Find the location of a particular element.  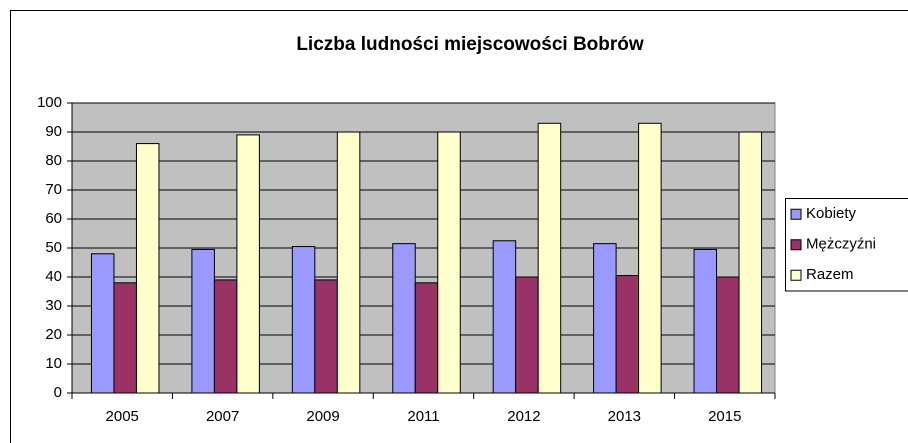

y-tick-label: 100 is located at coordinates (49, 102).